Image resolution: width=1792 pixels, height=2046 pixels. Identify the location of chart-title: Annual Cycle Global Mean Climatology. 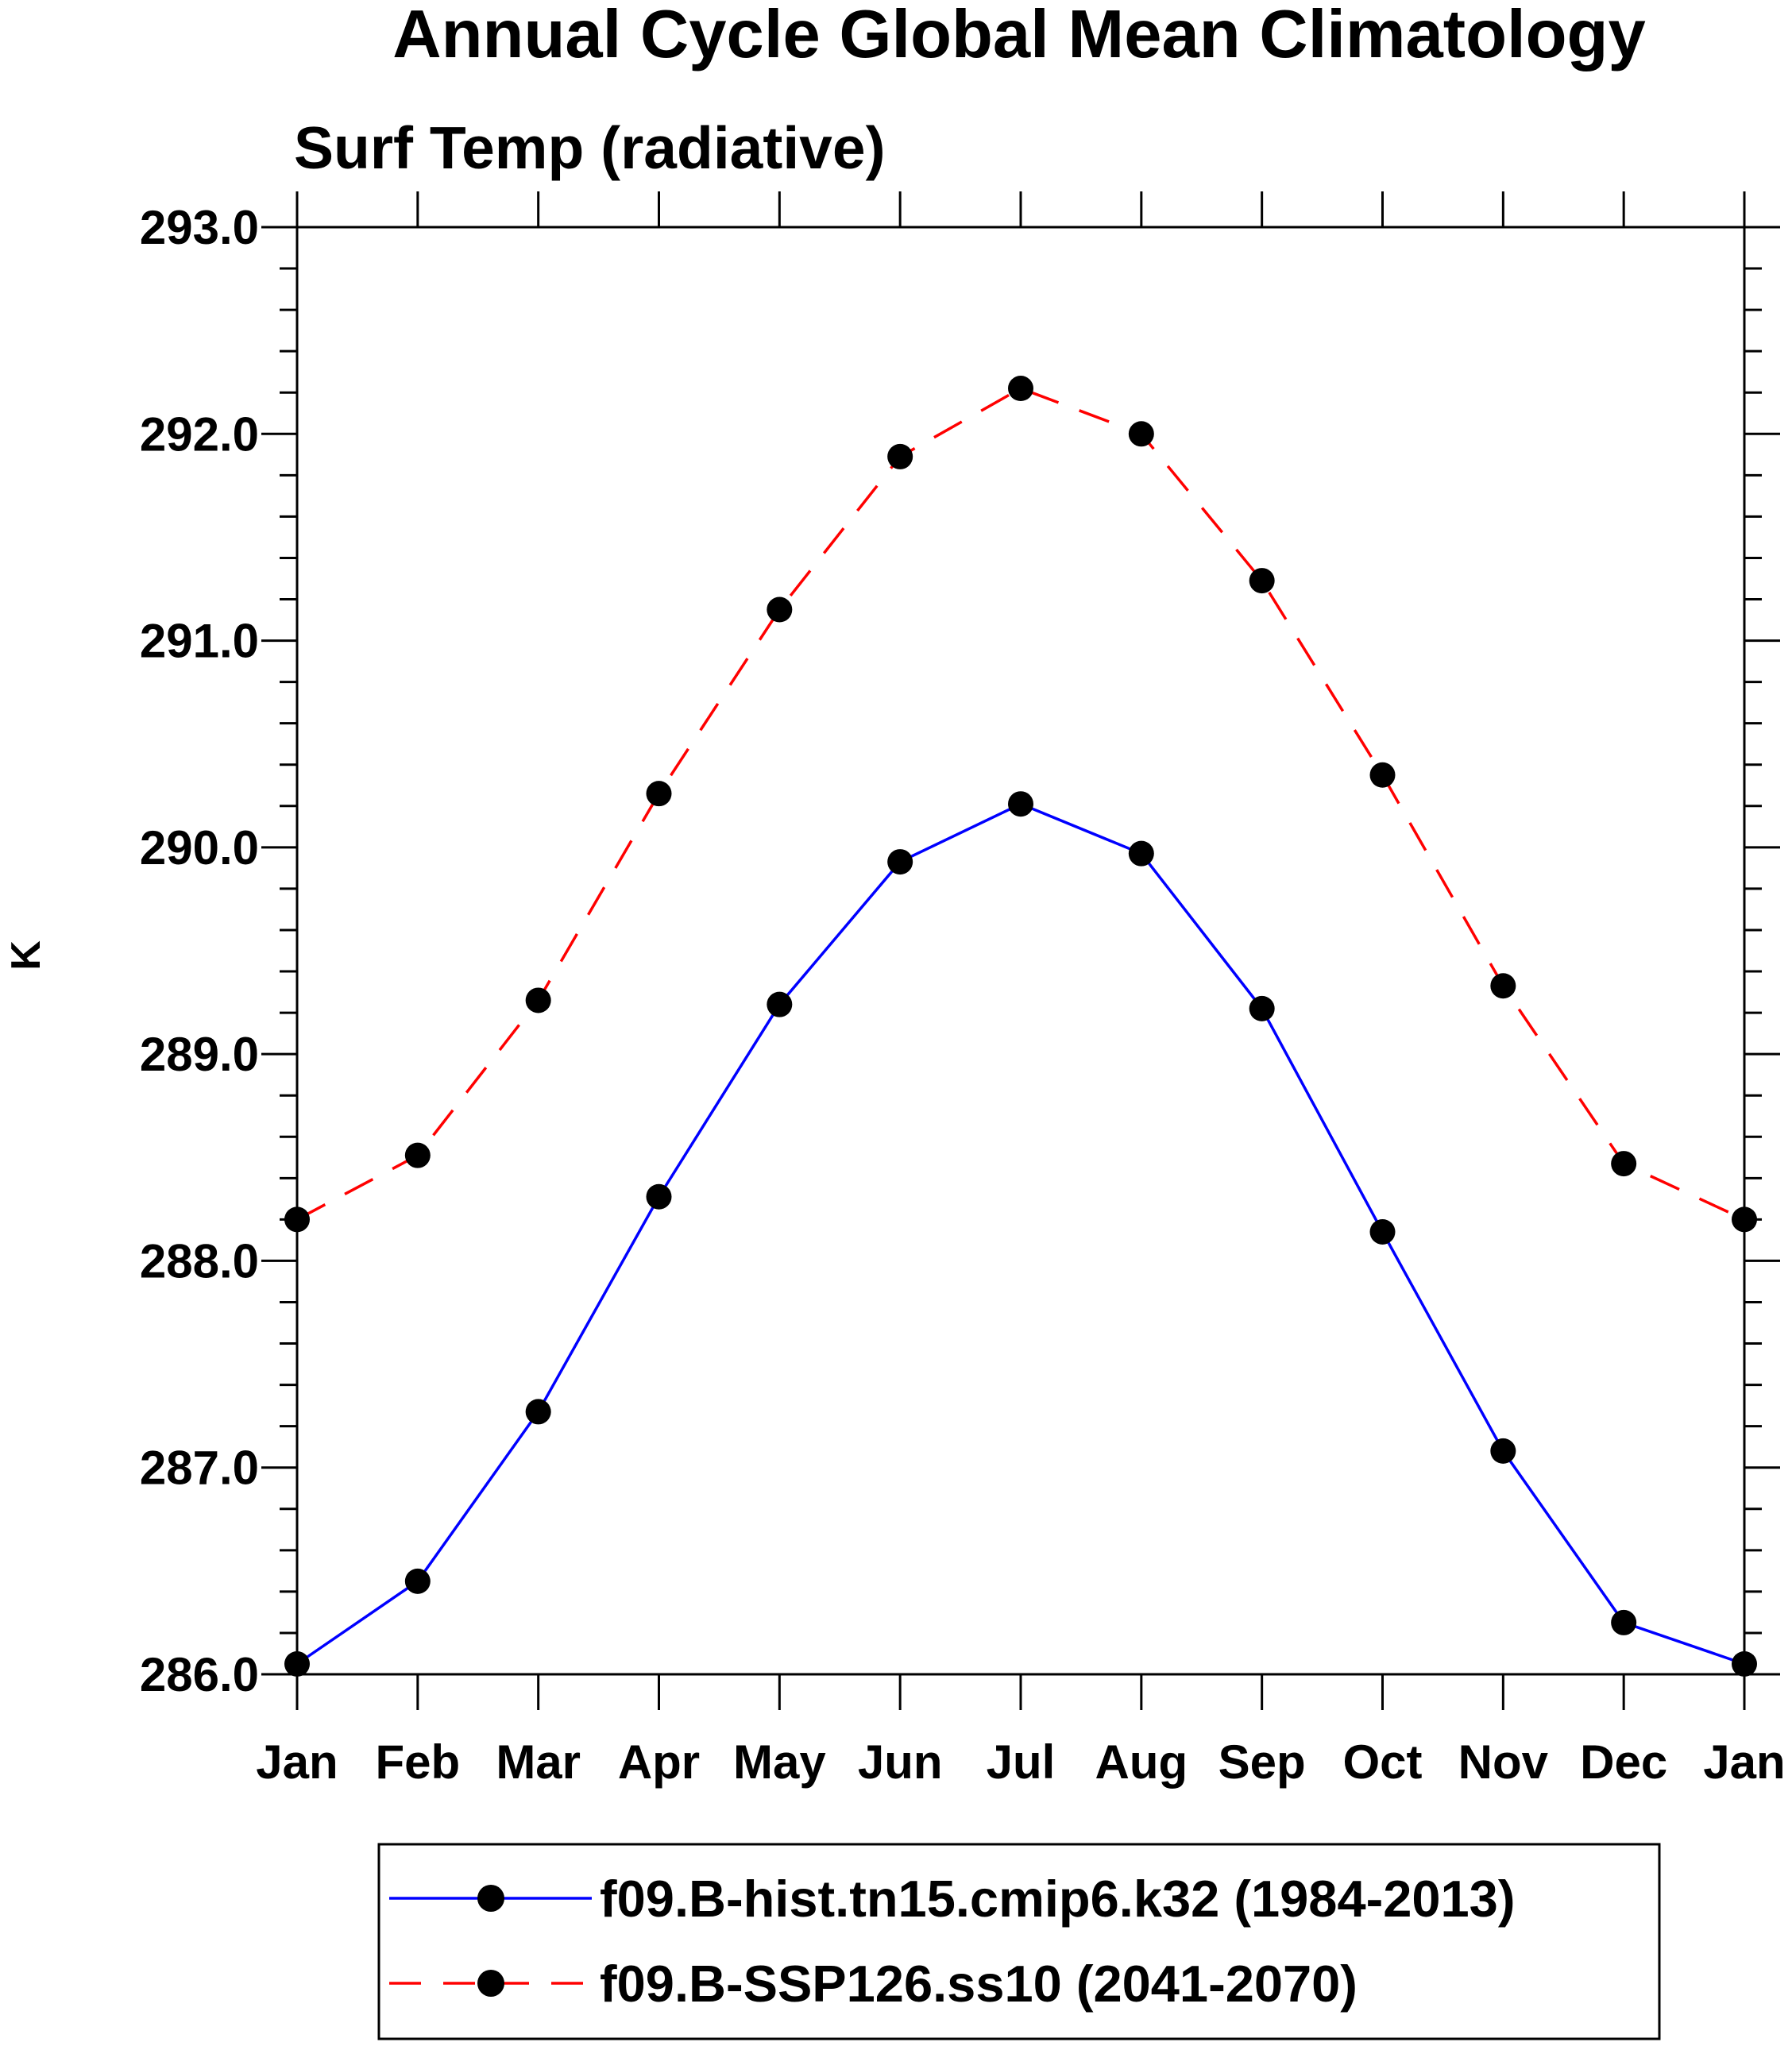
(1018, 36).